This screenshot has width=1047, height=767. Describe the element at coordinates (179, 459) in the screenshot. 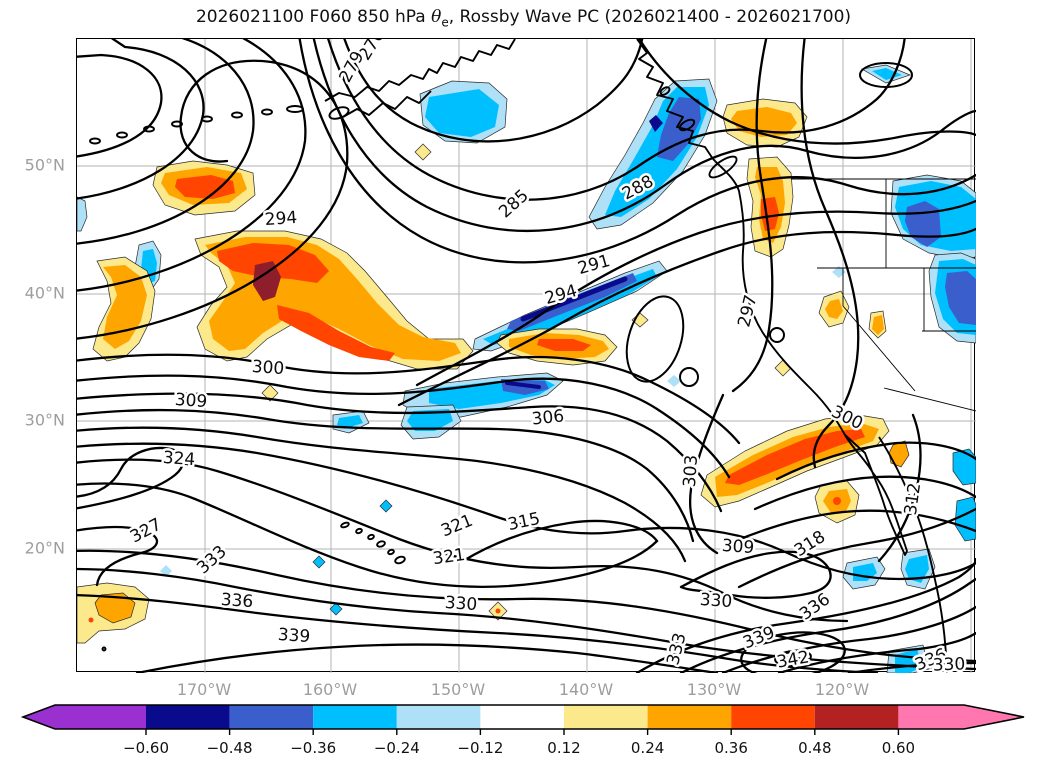

I see `contour-label: 324` at that location.